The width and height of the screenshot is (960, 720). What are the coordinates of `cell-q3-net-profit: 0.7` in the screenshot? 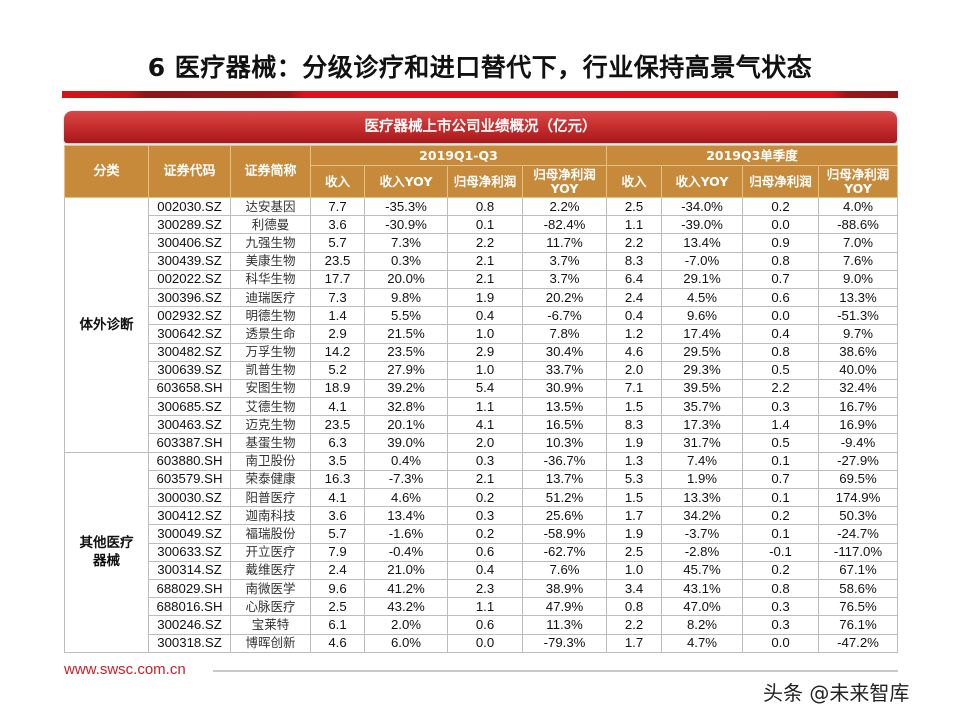 It's located at (780, 479).